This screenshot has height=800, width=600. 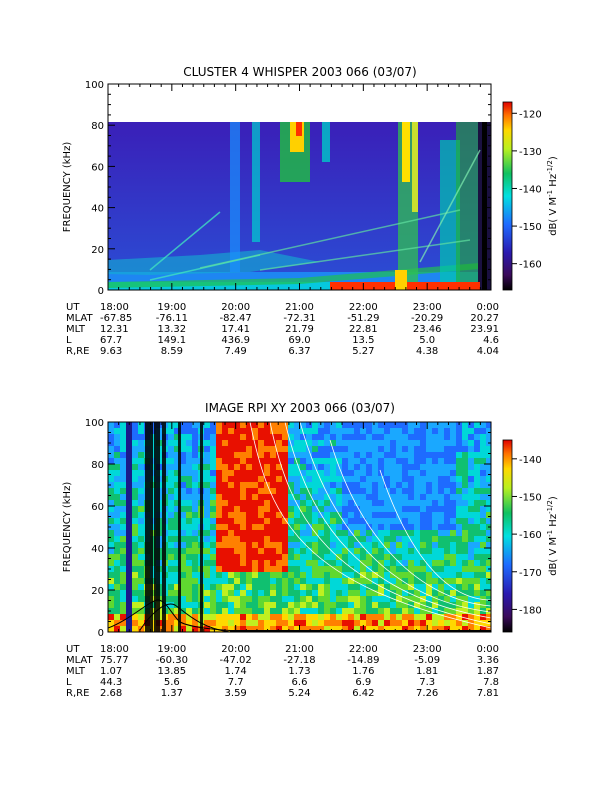 What do you see at coordinates (79, 318) in the screenshot?
I see `ephemeris-row-label: MLAT` at bounding box center [79, 318].